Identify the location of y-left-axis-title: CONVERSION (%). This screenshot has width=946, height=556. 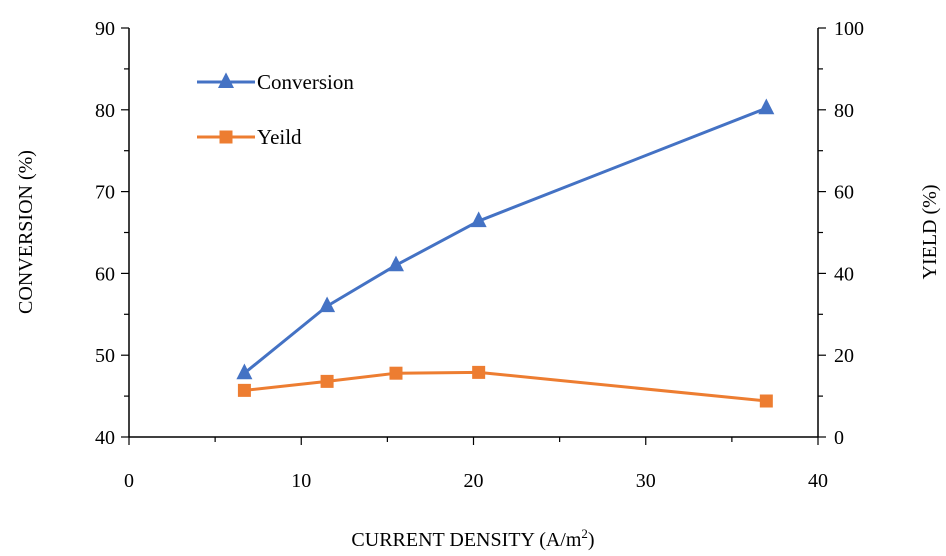
(26, 232).